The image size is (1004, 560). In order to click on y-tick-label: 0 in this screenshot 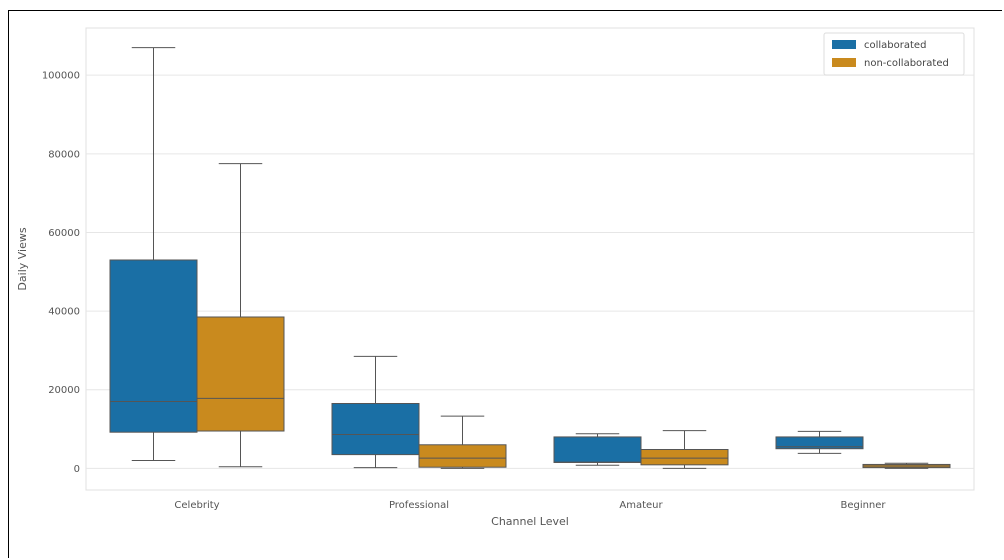, I will do `click(77, 469)`.